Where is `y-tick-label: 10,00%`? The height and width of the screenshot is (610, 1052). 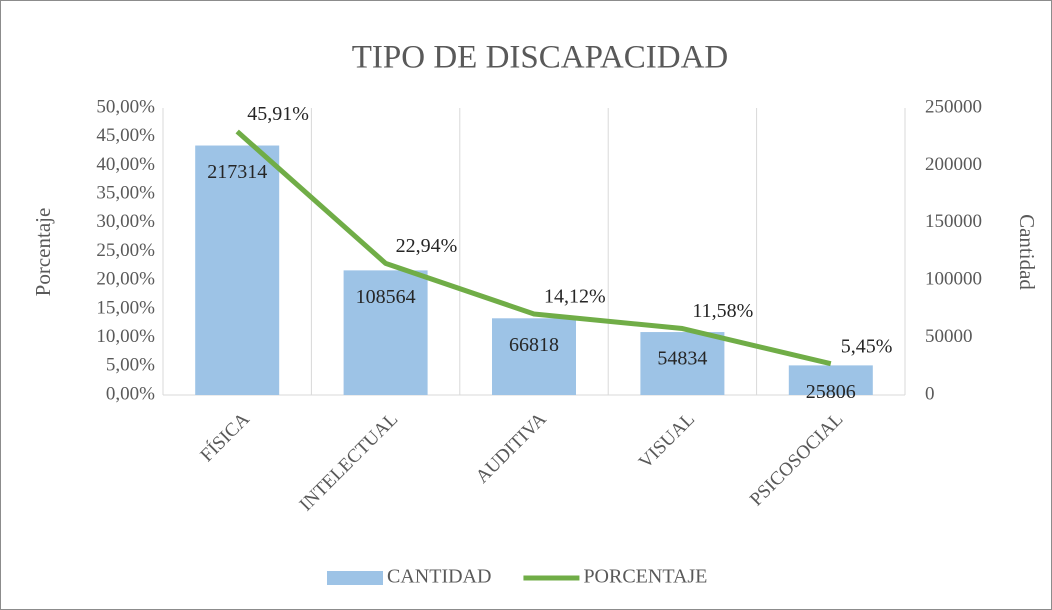 y-tick-label: 10,00% is located at coordinates (125, 336).